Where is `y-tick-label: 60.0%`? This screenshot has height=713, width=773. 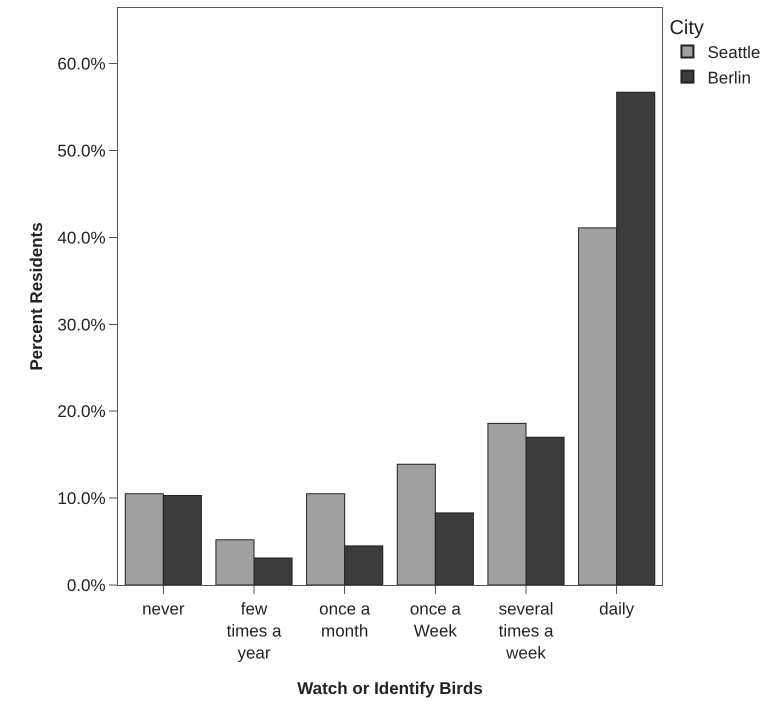 y-tick-label: 60.0% is located at coordinates (81, 64).